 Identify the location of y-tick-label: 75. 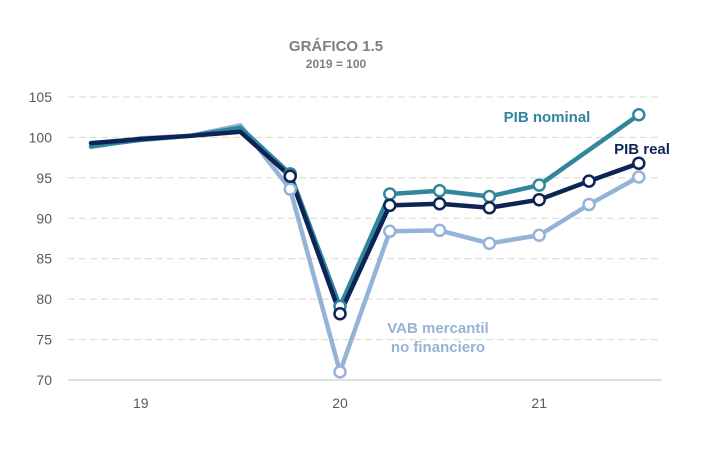
(44, 340).